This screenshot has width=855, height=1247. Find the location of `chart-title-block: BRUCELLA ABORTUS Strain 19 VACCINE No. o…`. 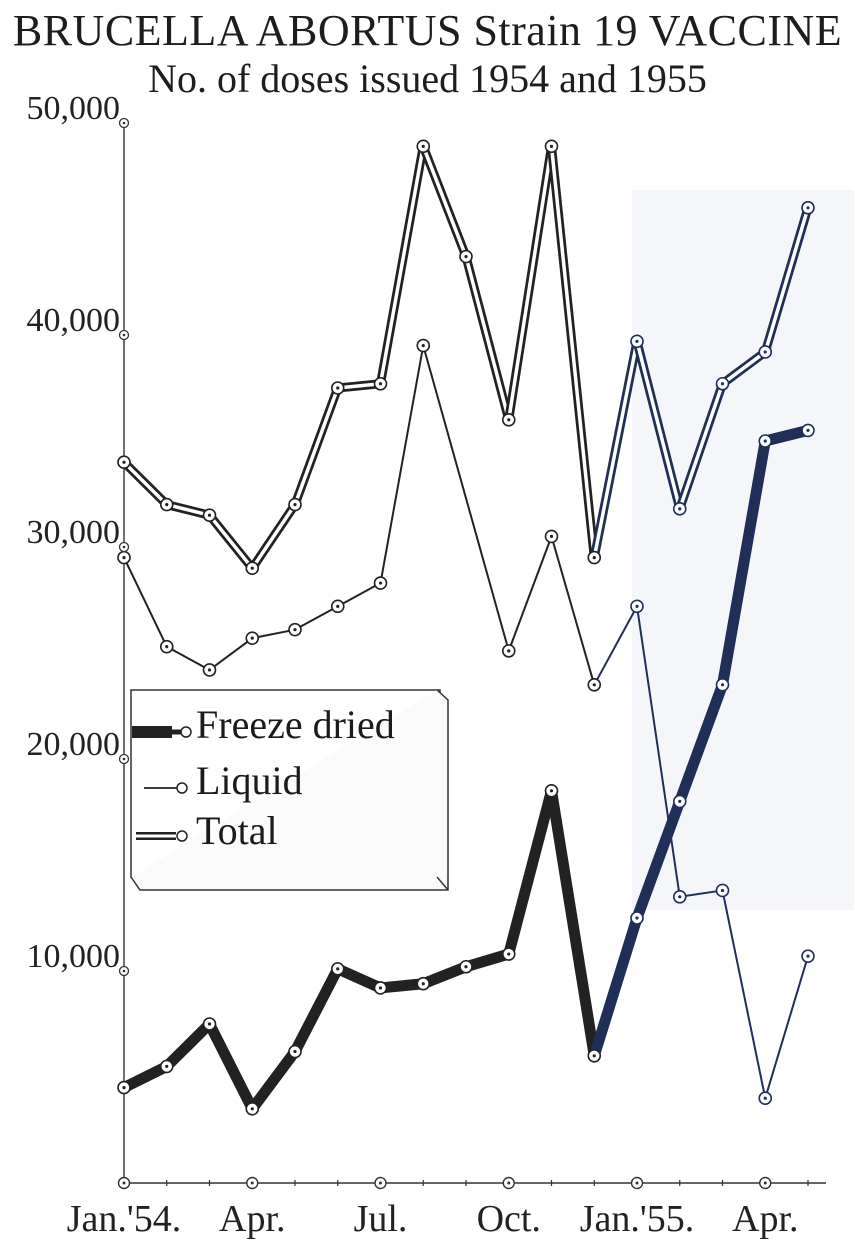

chart-title-block: BRUCELLA ABORTUS Strain 19 VACCINE No. o… is located at coordinates (427, 54).